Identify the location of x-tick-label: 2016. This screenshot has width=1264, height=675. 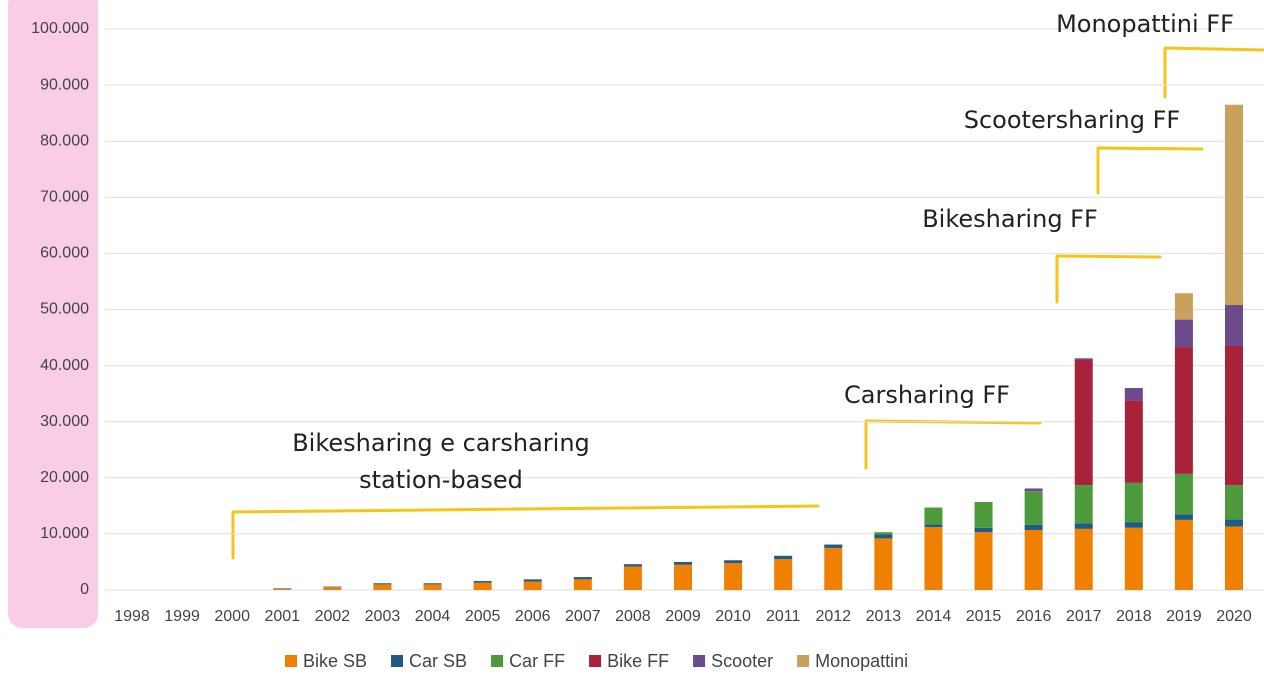
(1034, 616).